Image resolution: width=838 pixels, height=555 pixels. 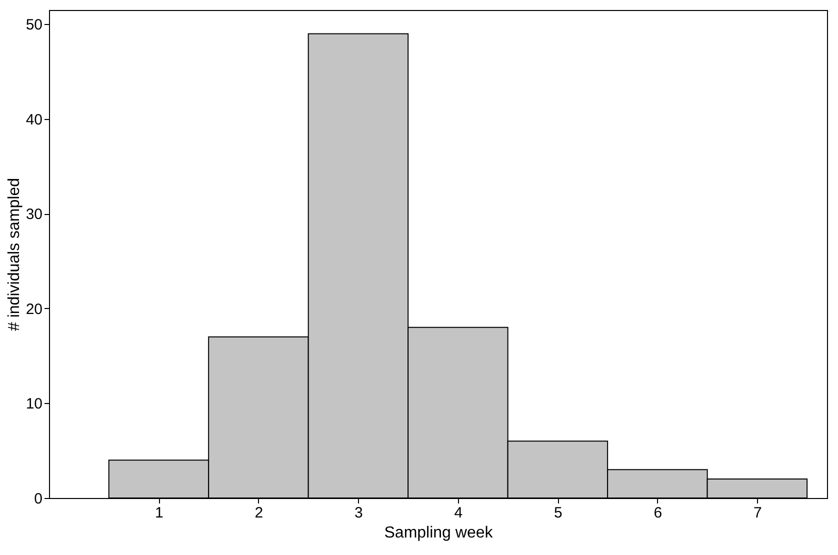 I want to click on x-tick-label: 4, so click(x=458, y=513).